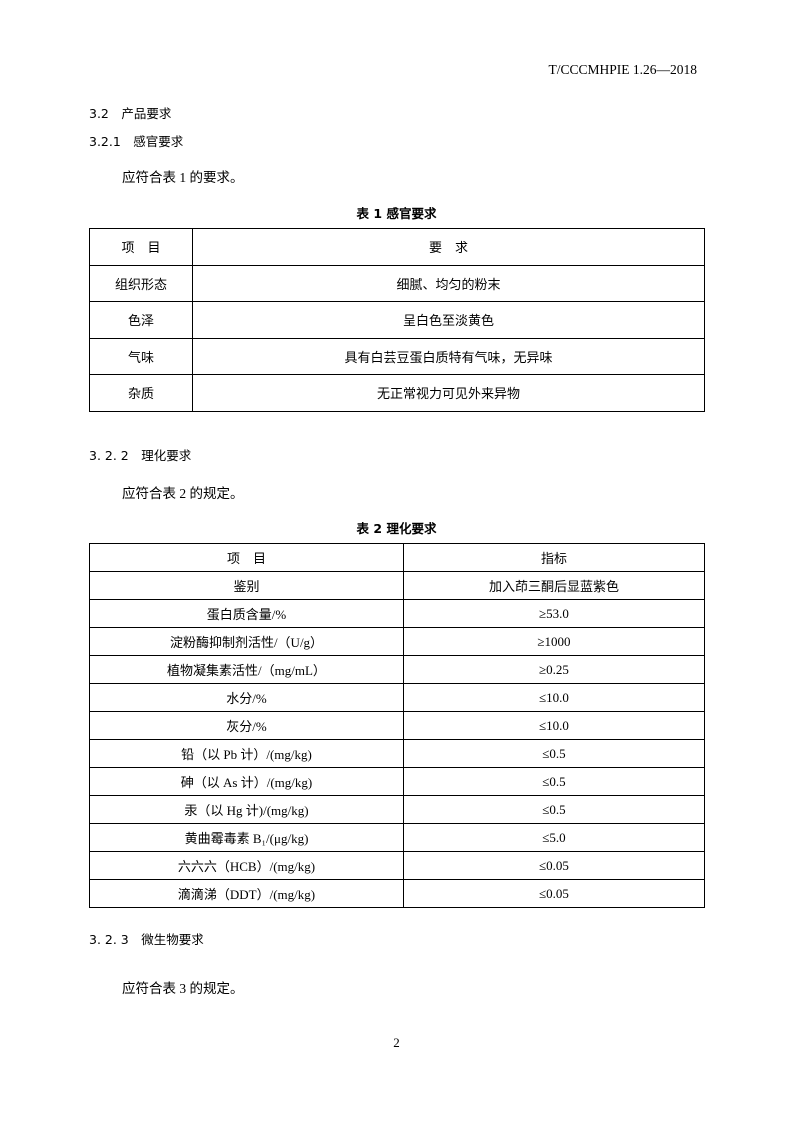 The image size is (793, 1122). What do you see at coordinates (448, 247) in the screenshot?
I see `header-cell: 要 求` at bounding box center [448, 247].